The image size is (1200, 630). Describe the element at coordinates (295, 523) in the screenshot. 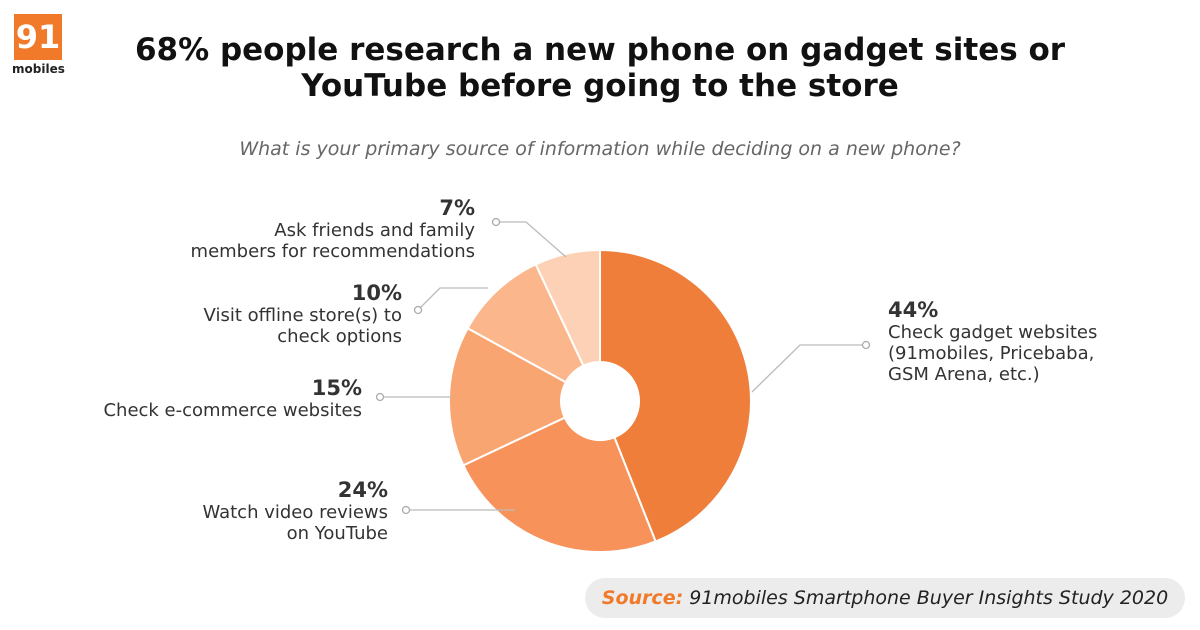

I see `category-label: Watch video reviews on YouTube` at that location.